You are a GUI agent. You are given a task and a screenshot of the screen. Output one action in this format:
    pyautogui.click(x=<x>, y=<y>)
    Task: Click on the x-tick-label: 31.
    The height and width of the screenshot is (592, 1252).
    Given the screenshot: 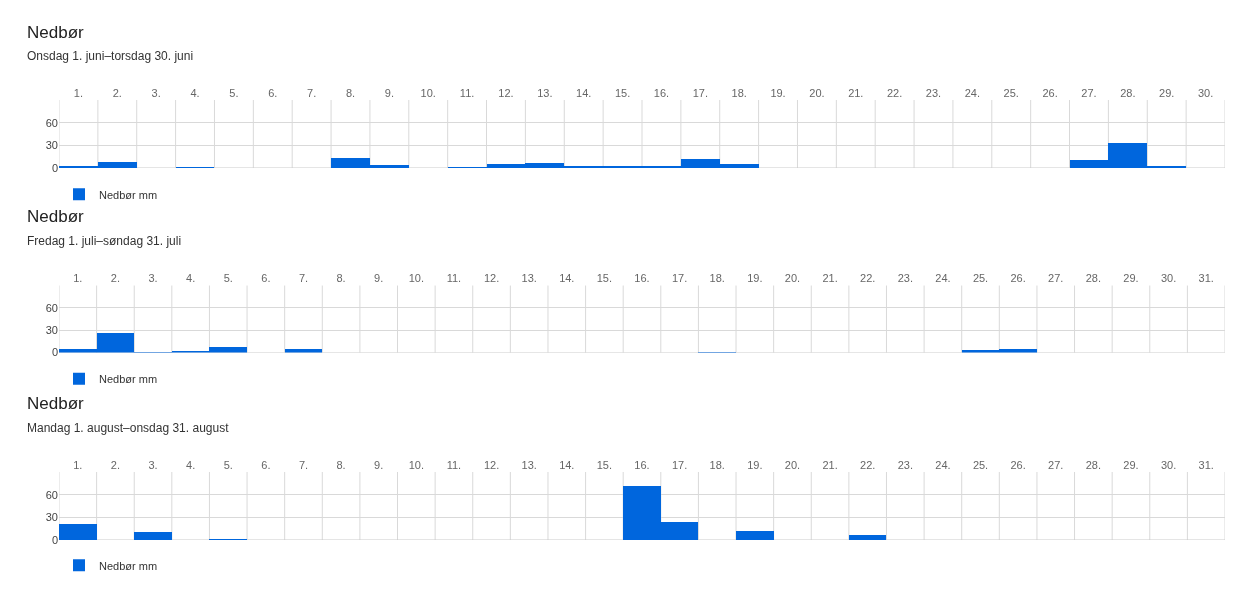 What is the action you would take?
    pyautogui.click(x=1206, y=464)
    